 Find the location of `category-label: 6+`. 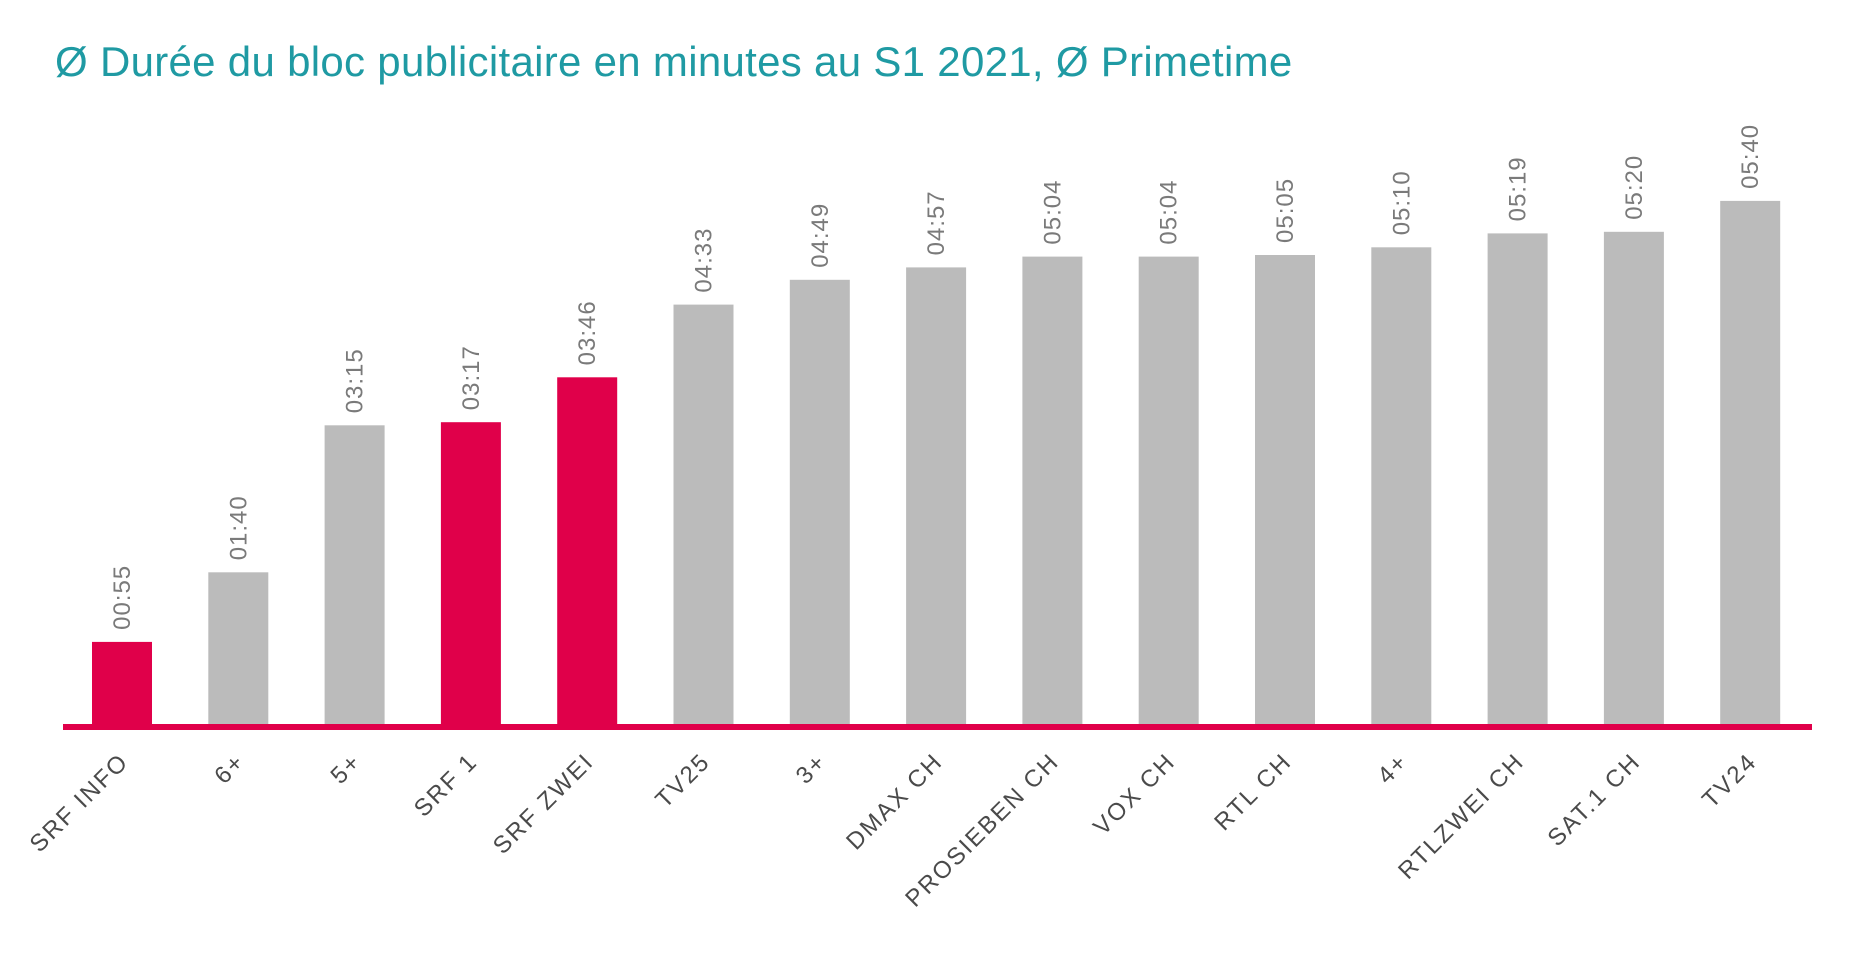

category-label: 6+ is located at coordinates (229, 768).